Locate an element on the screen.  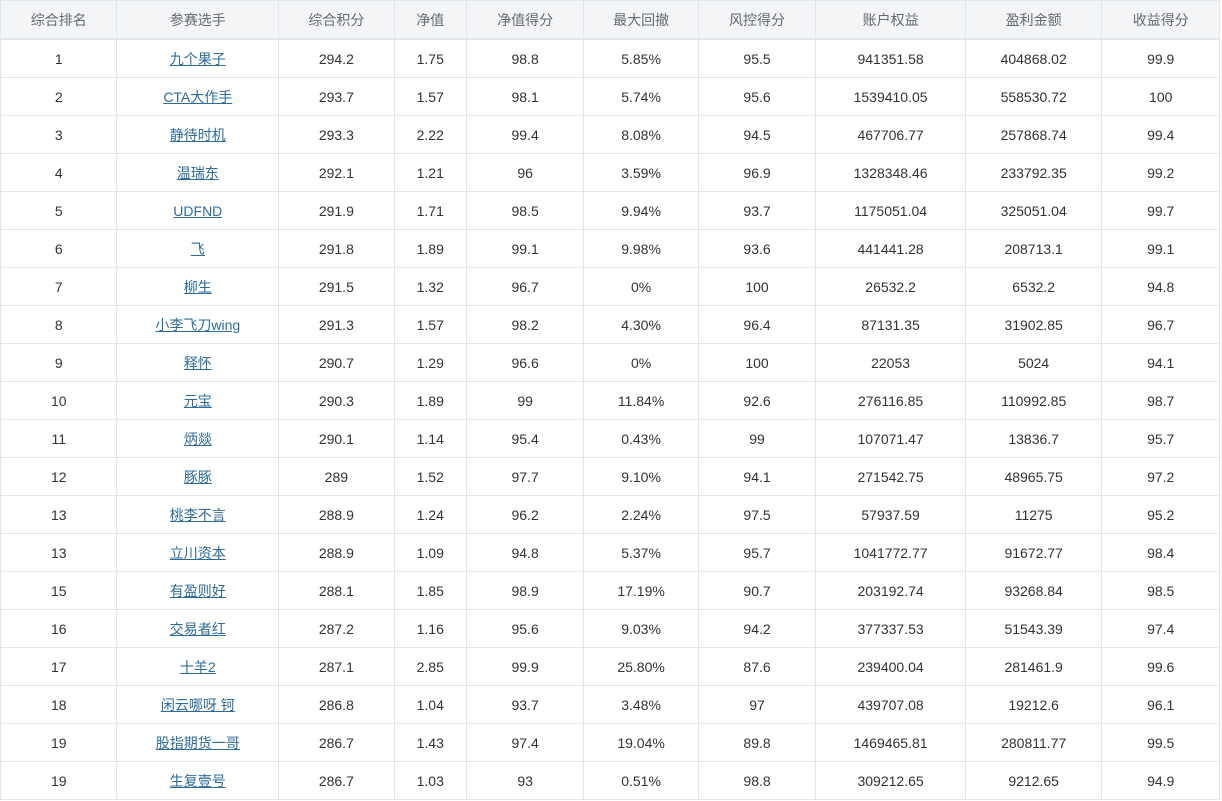
cell-rank: 6 is located at coordinates (59, 248).